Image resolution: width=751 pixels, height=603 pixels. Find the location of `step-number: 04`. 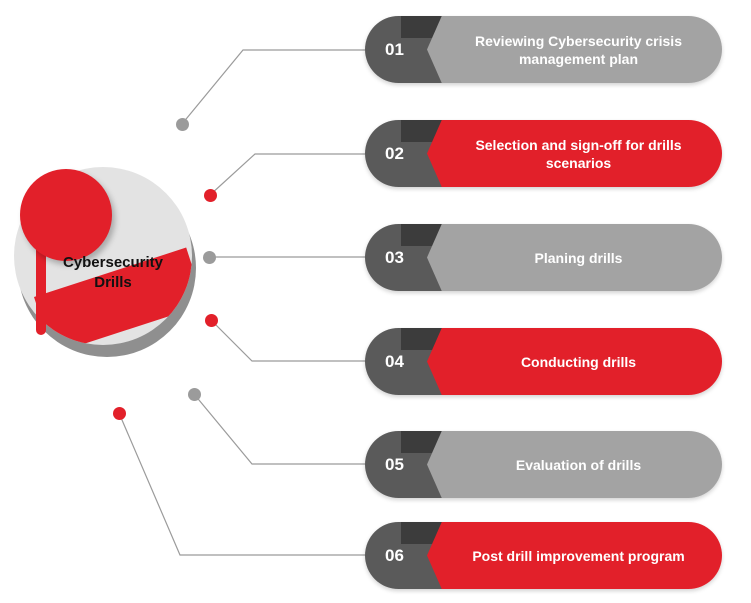

step-number: 04 is located at coordinates (394, 361).